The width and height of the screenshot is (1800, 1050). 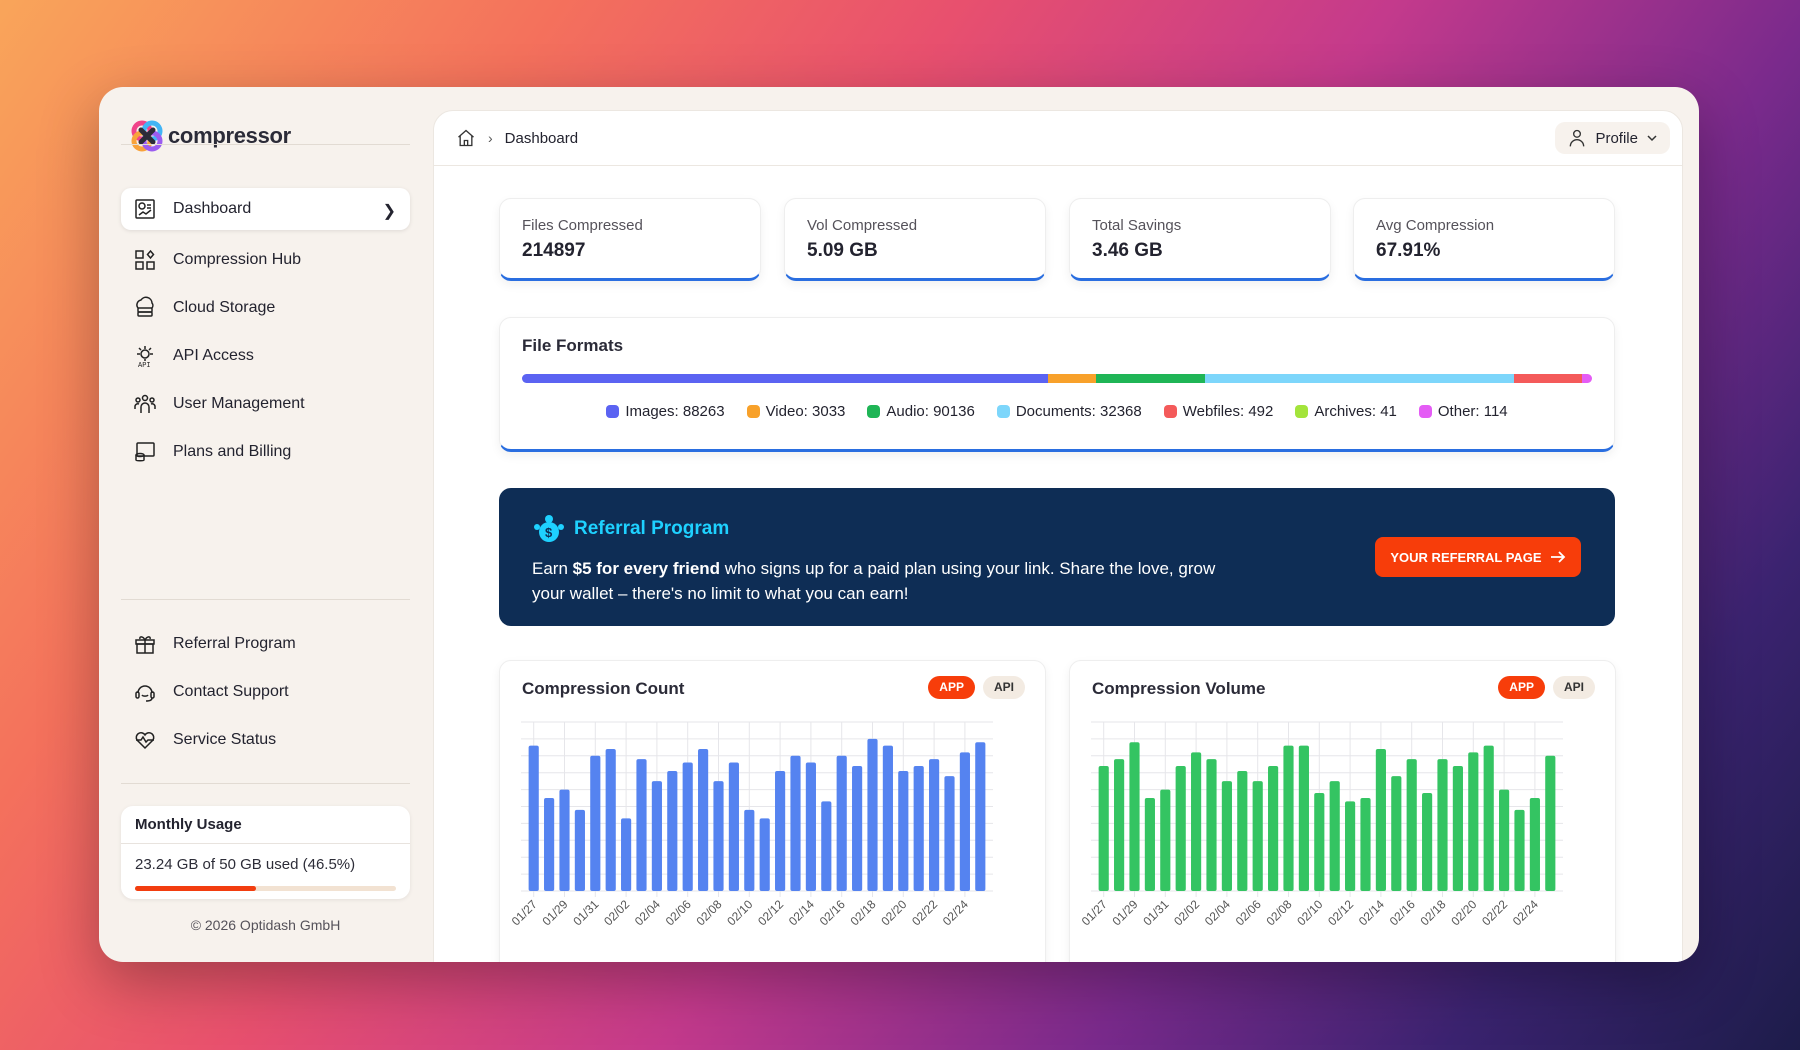 I want to click on usage-title: Monthly Usage, so click(x=265, y=825).